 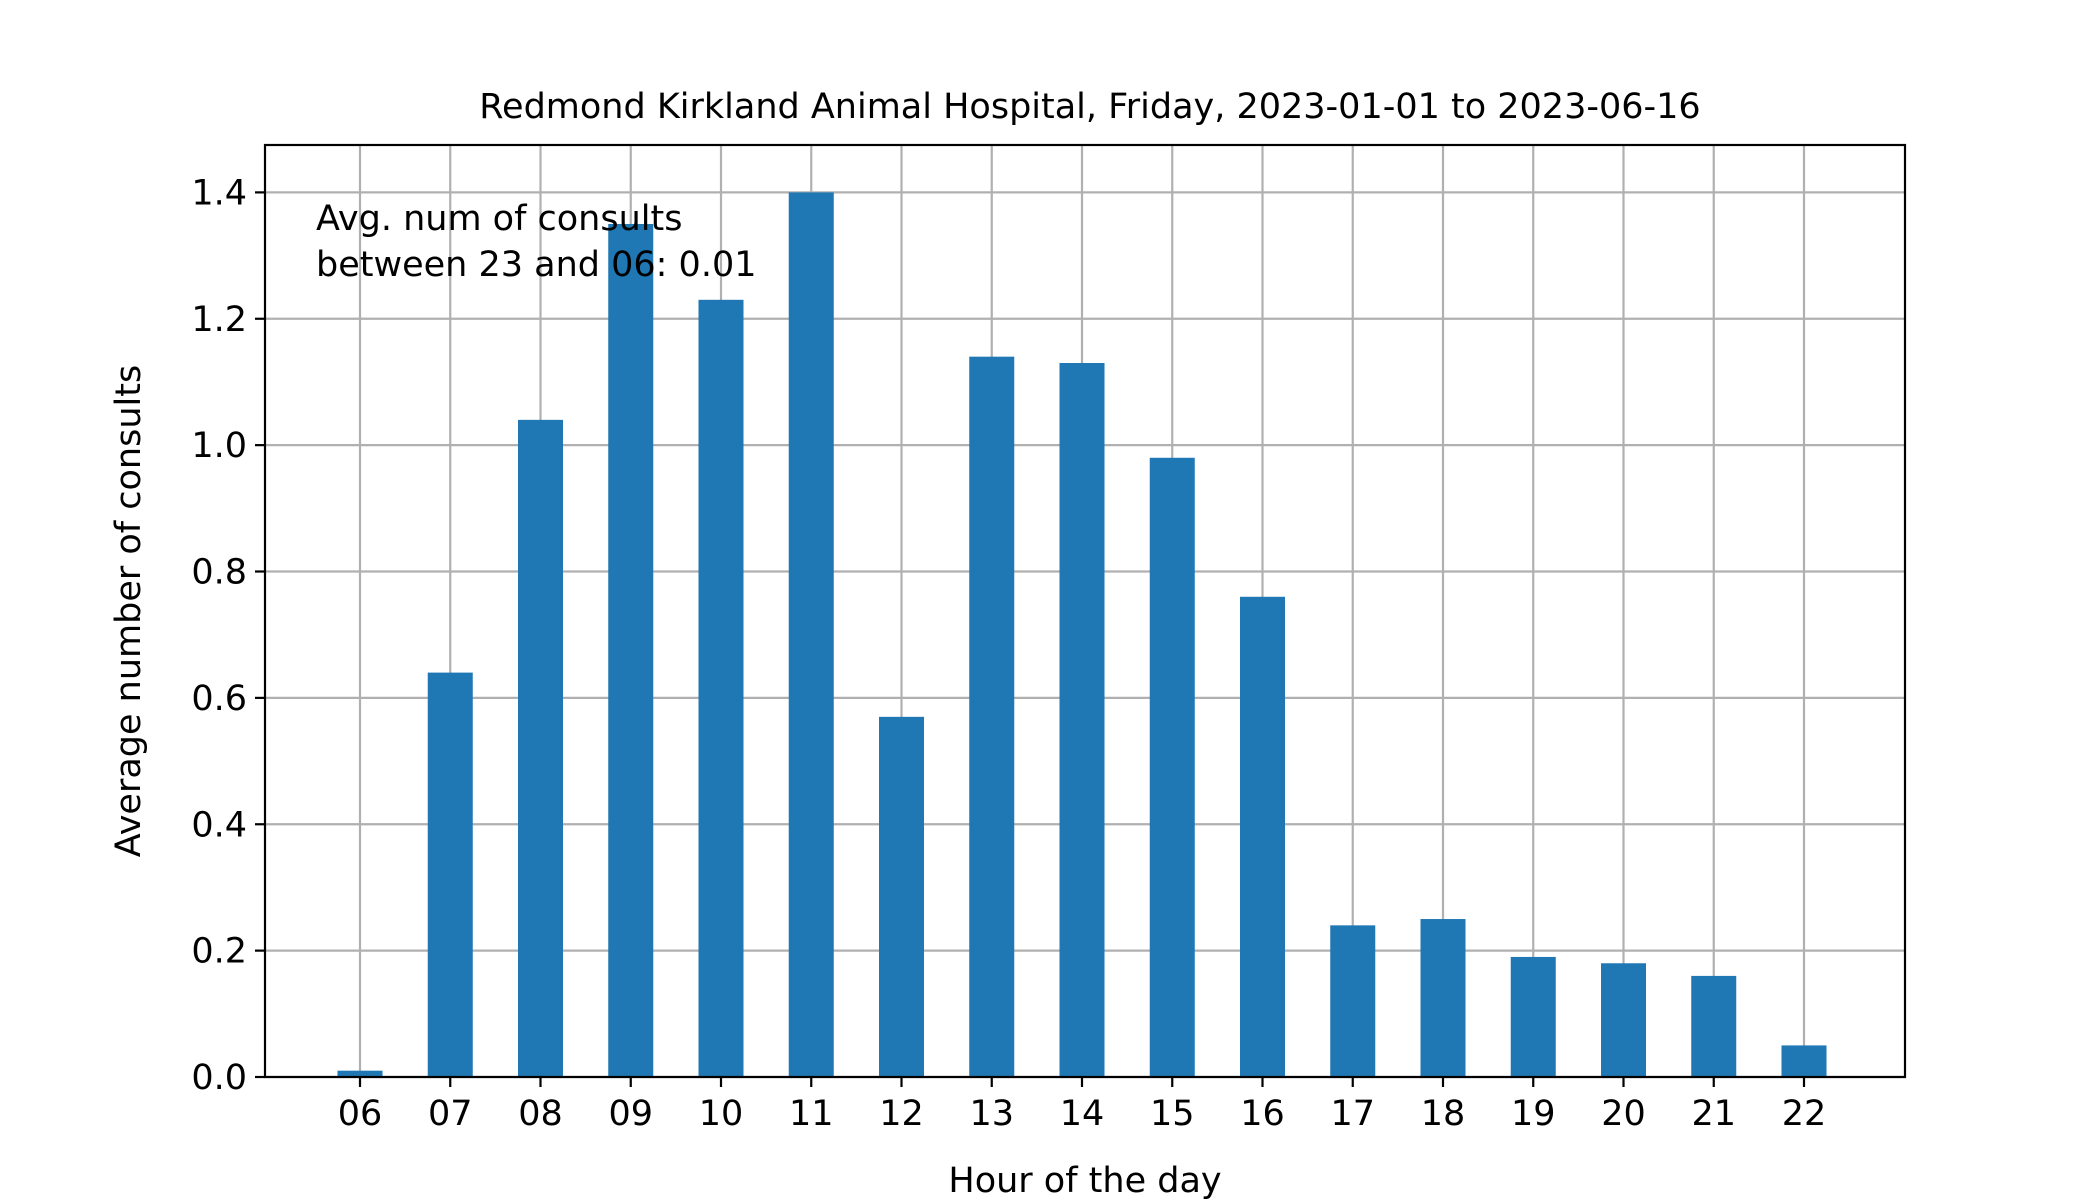 I want to click on x-tick-label-18: 18, so click(x=1443, y=1114).